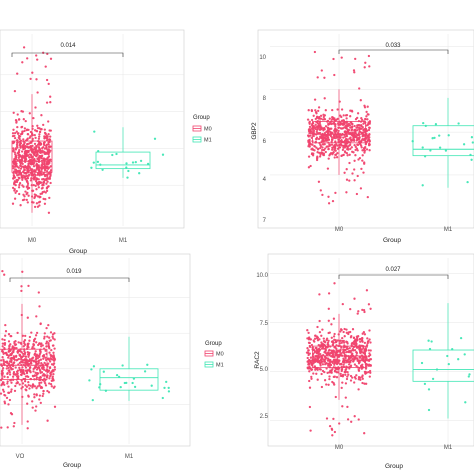 This screenshot has height=474, width=474. What do you see at coordinates (265, 221) in the screenshot?
I see `y-tick-label: 7` at bounding box center [265, 221].